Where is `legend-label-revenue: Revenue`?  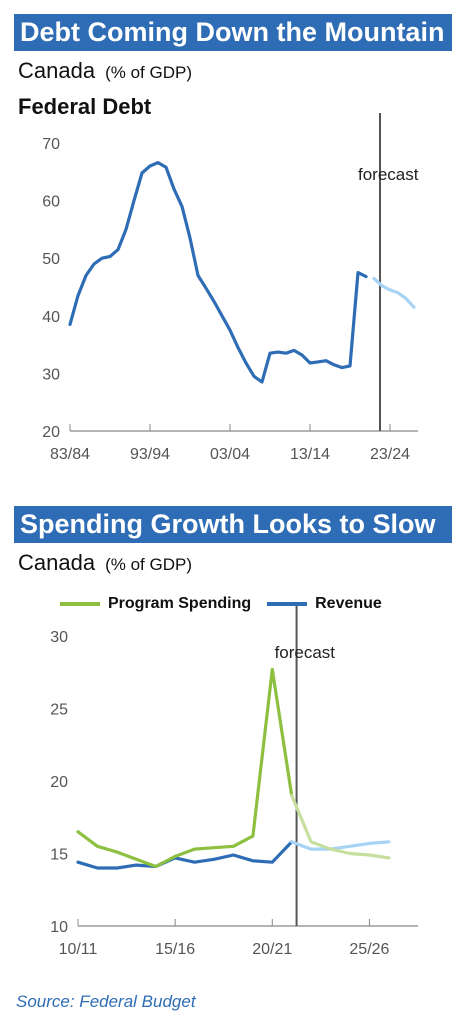 legend-label-revenue: Revenue is located at coordinates (348, 603).